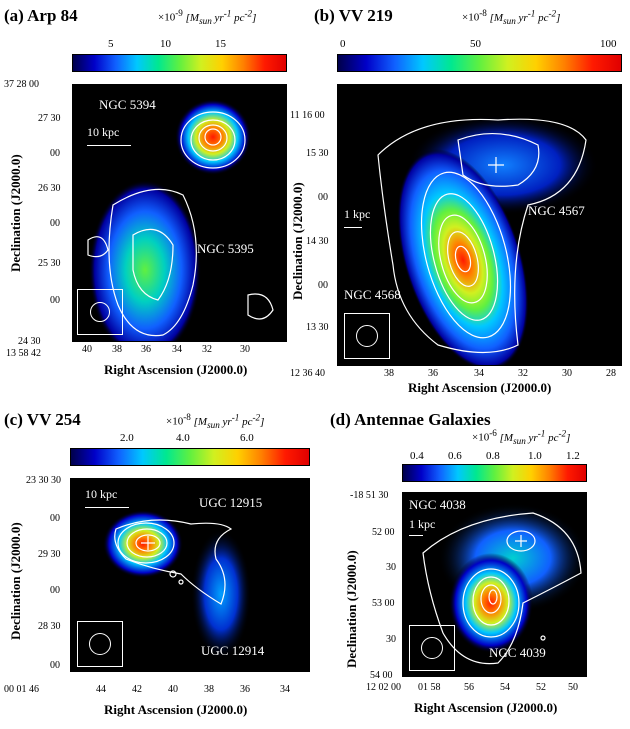  What do you see at coordinates (381, 675) in the screenshot?
I see `y-tick: 54 00` at bounding box center [381, 675].